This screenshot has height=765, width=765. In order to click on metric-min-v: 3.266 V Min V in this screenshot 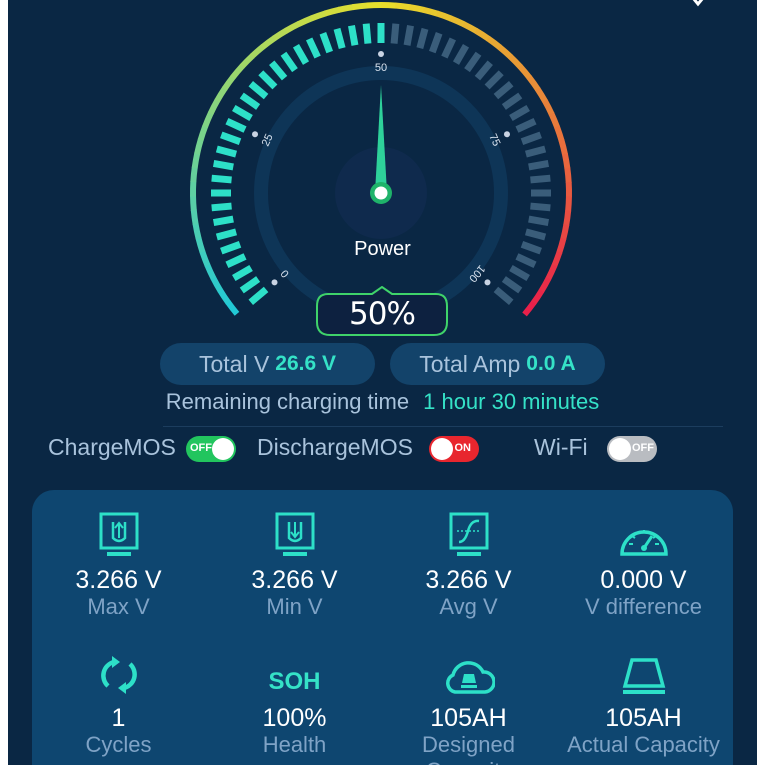, I will do `click(294, 566)`.